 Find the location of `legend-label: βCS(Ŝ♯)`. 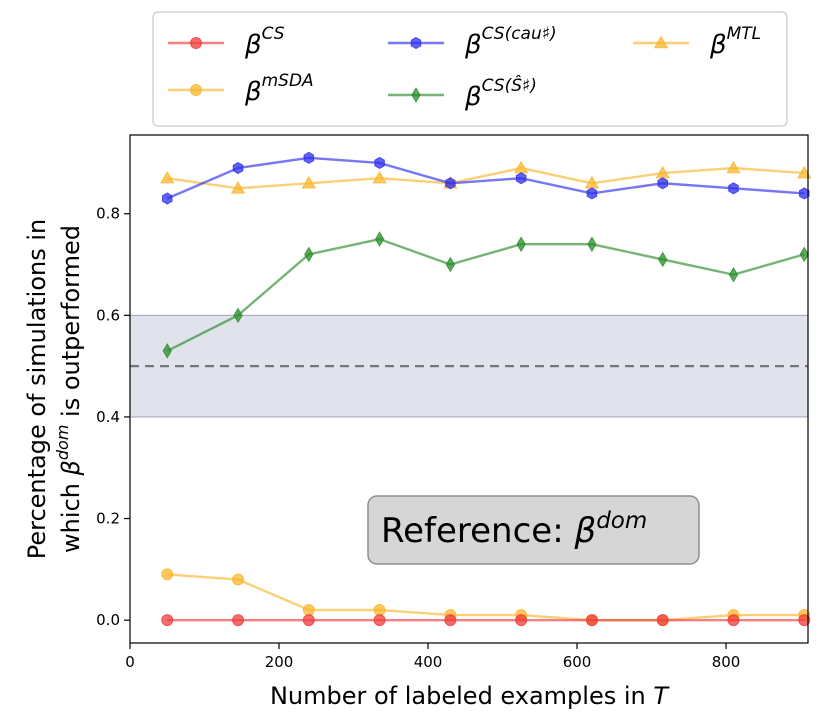

legend-label: βCS(Ŝ♯) is located at coordinates (500, 93).